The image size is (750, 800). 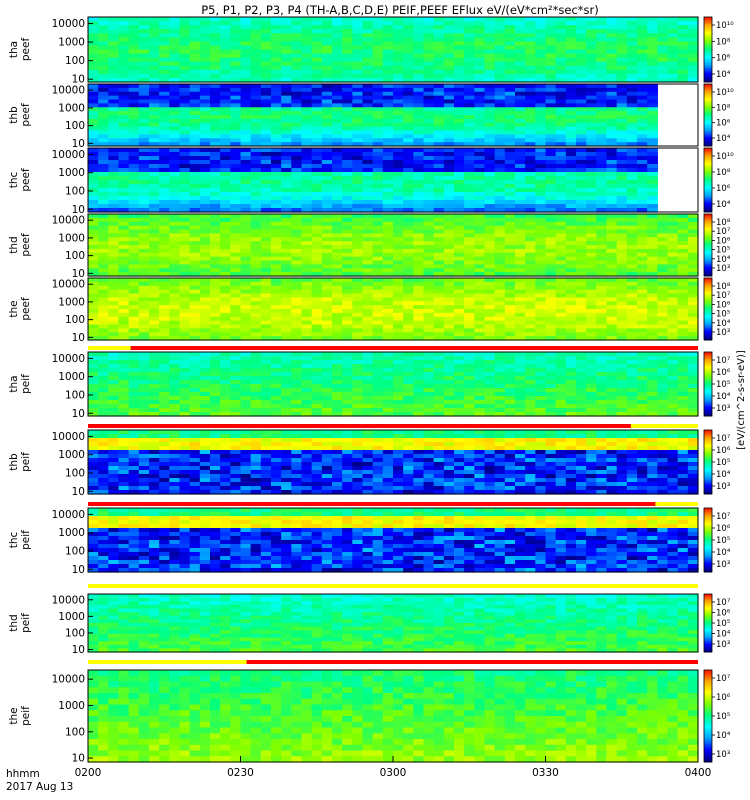 I want to click on y-tick-label: 10000, so click(x=68, y=91).